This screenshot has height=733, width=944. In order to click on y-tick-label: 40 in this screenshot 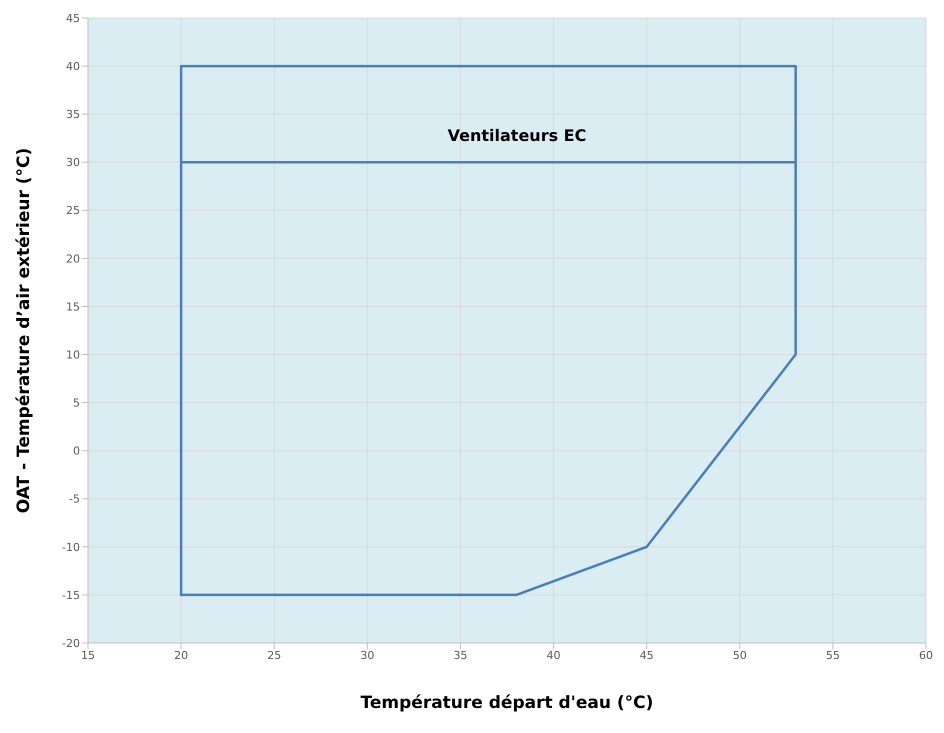, I will do `click(73, 66)`.